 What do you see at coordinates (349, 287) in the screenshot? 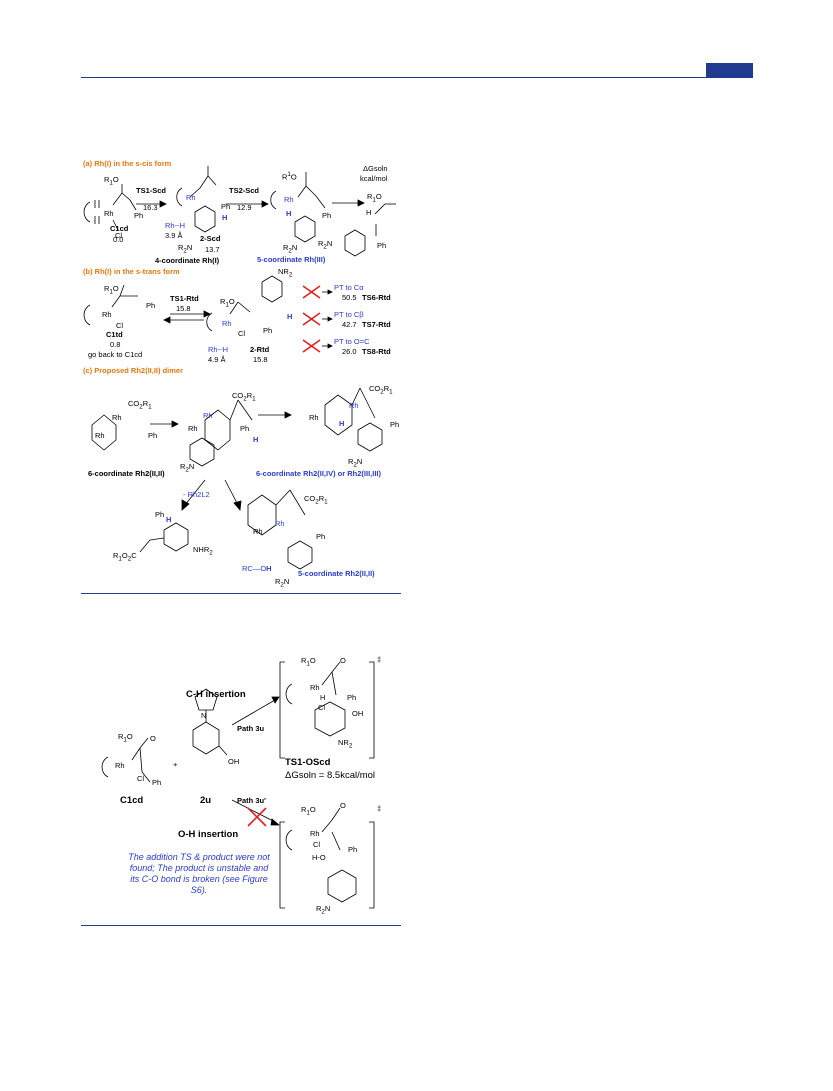
I see `pt-label-1: PT to Cα` at bounding box center [349, 287].